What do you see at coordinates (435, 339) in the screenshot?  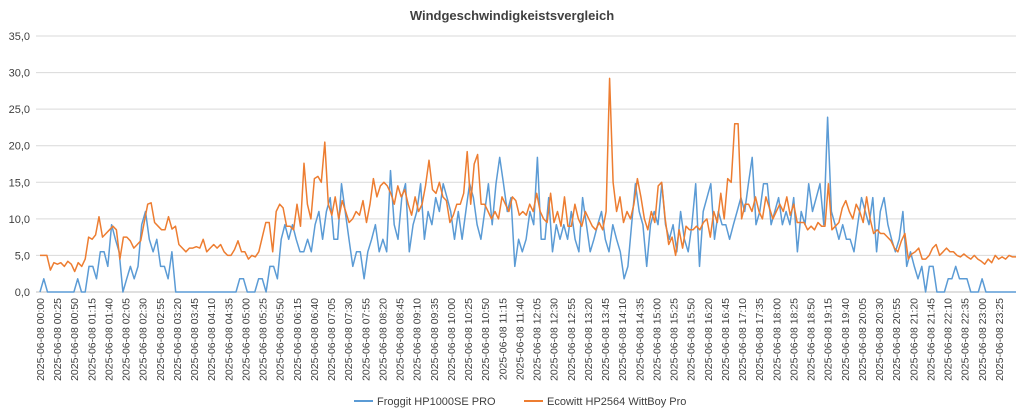 I see `x-tick-label: 2025-06-08 09:35` at bounding box center [435, 339].